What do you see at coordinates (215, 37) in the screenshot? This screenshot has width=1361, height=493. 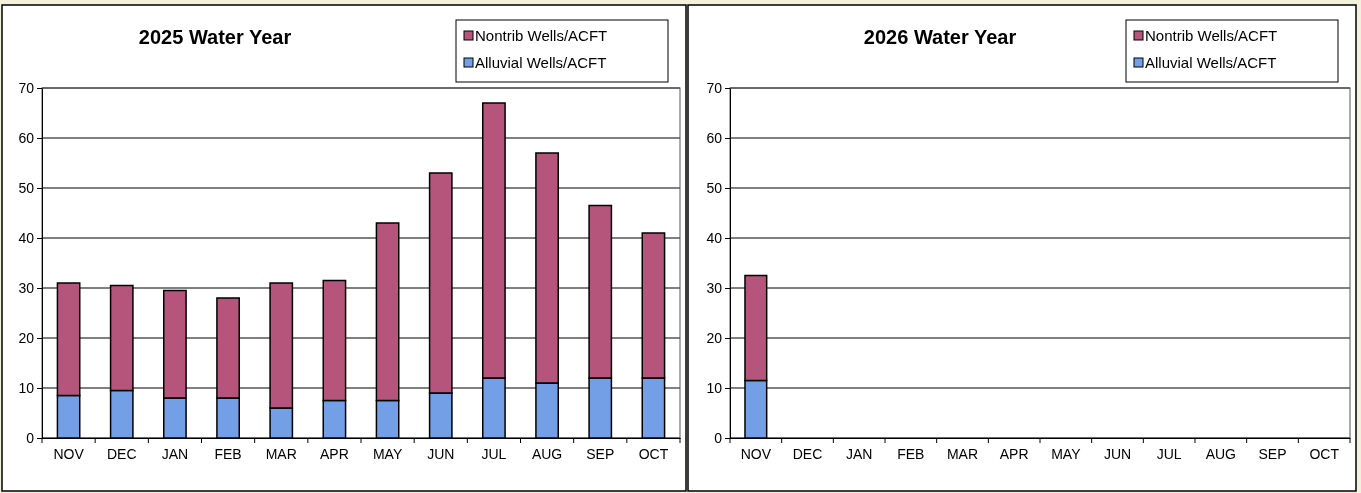 I see `chart-title: 2025 Water Year` at bounding box center [215, 37].